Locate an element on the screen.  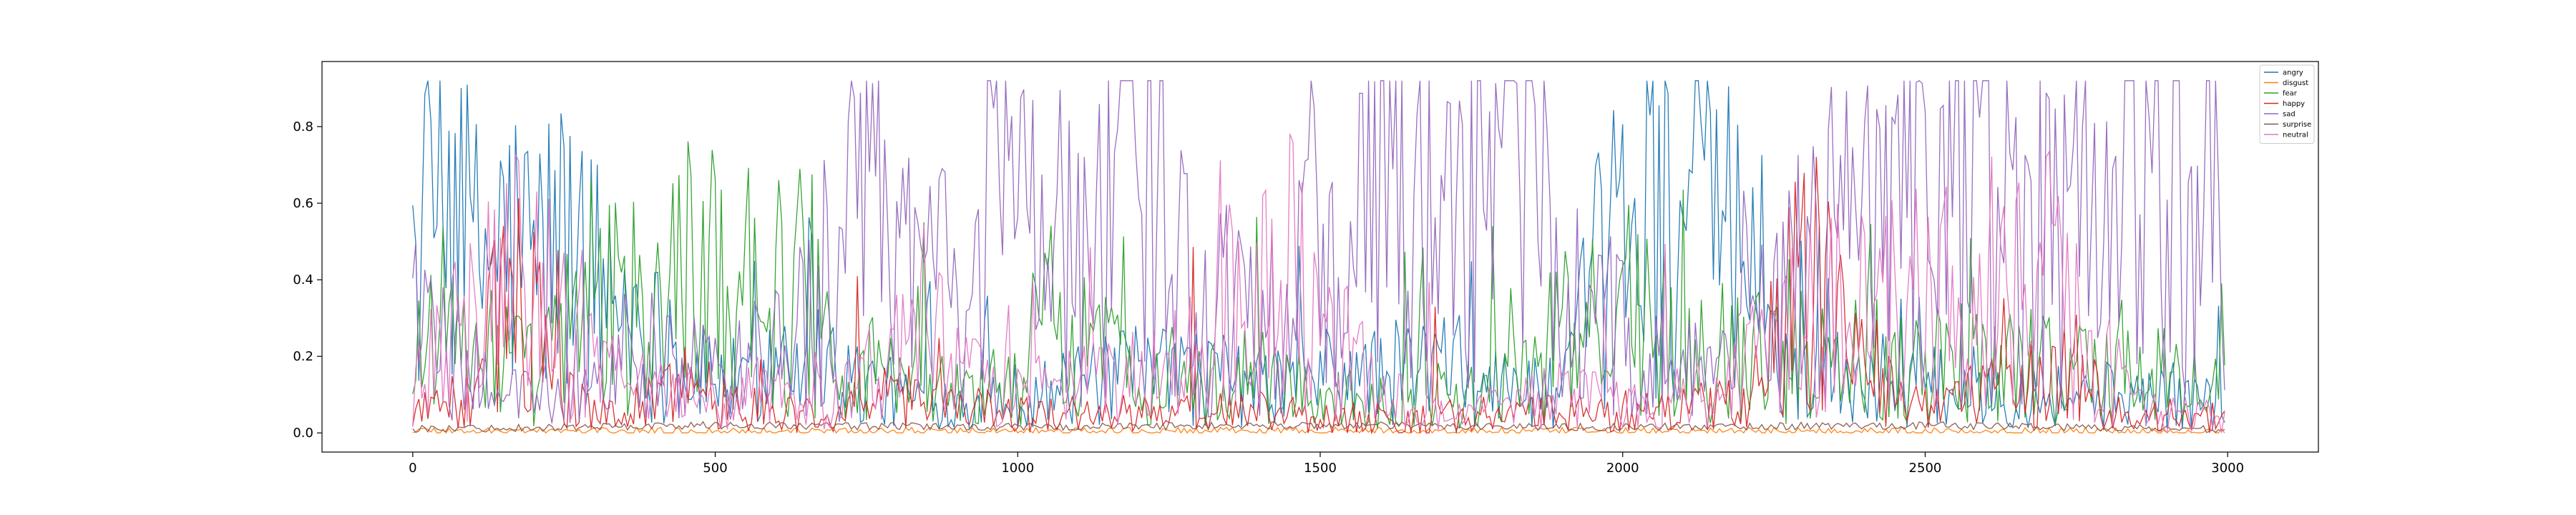
x-tick-label: 500 is located at coordinates (715, 469).